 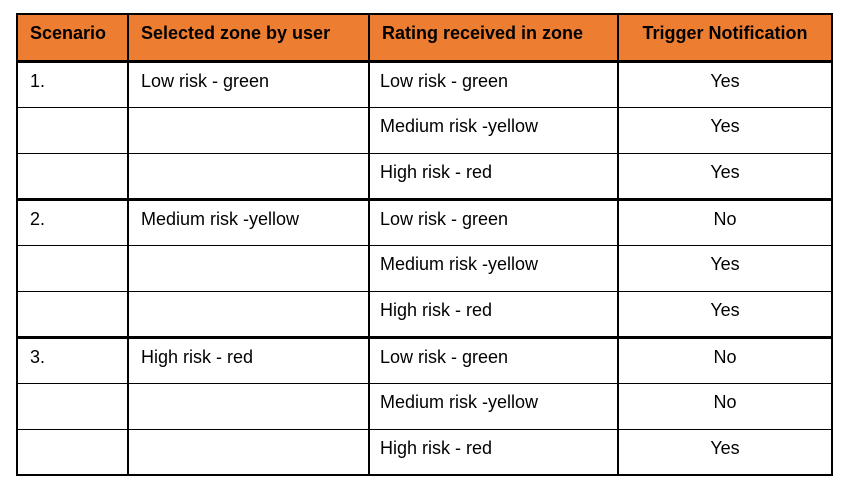 I want to click on table-row: 1. Low risk - green Low risk - green Yes, so click(x=424, y=83).